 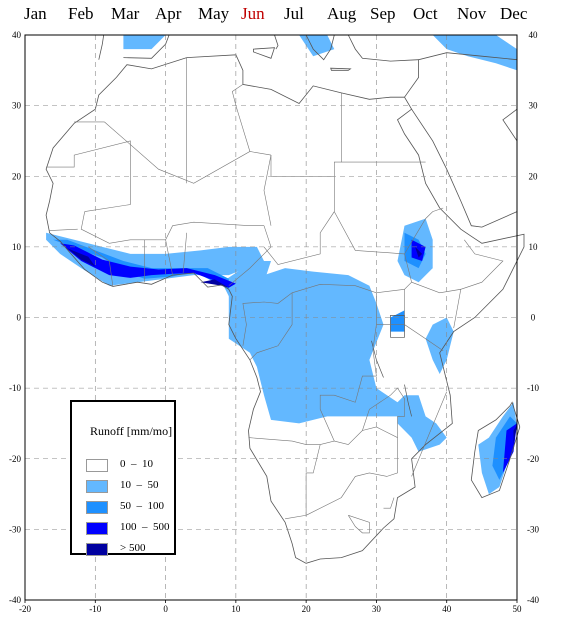 What do you see at coordinates (307, 609) in the screenshot?
I see `x-tick-label: 20` at bounding box center [307, 609].